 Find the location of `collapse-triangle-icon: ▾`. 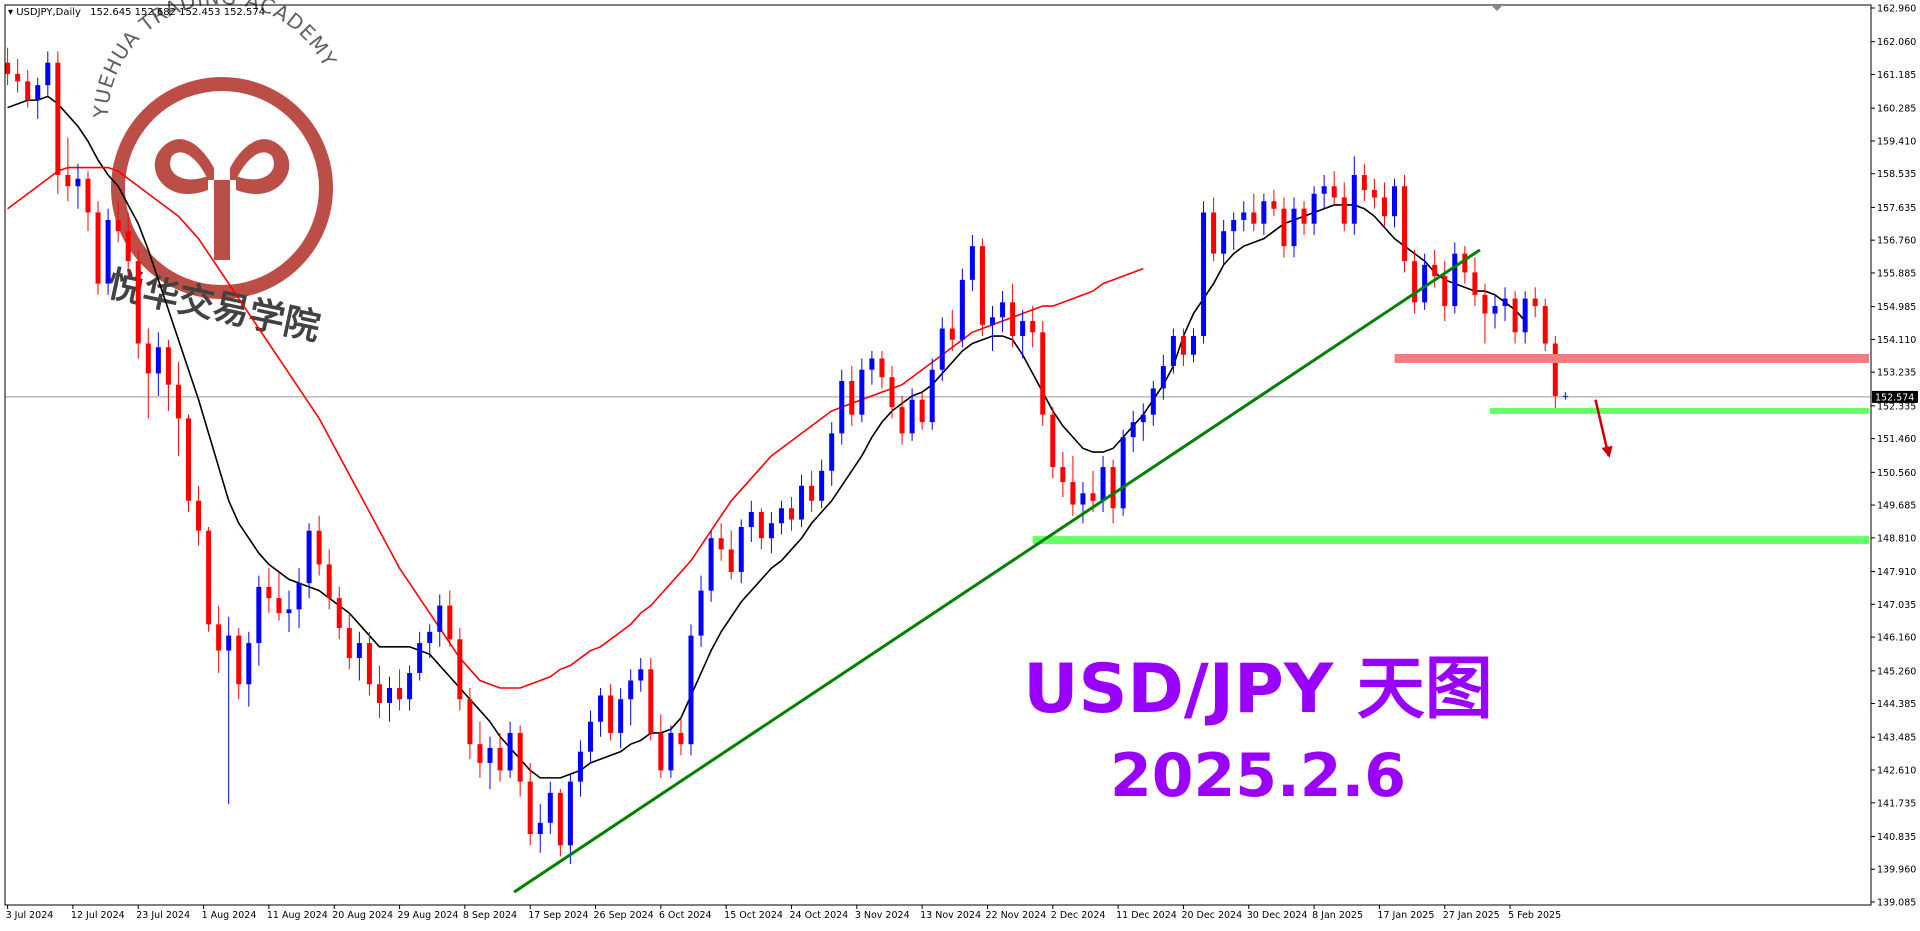

collapse-triangle-icon: ▾ is located at coordinates (12, 12).